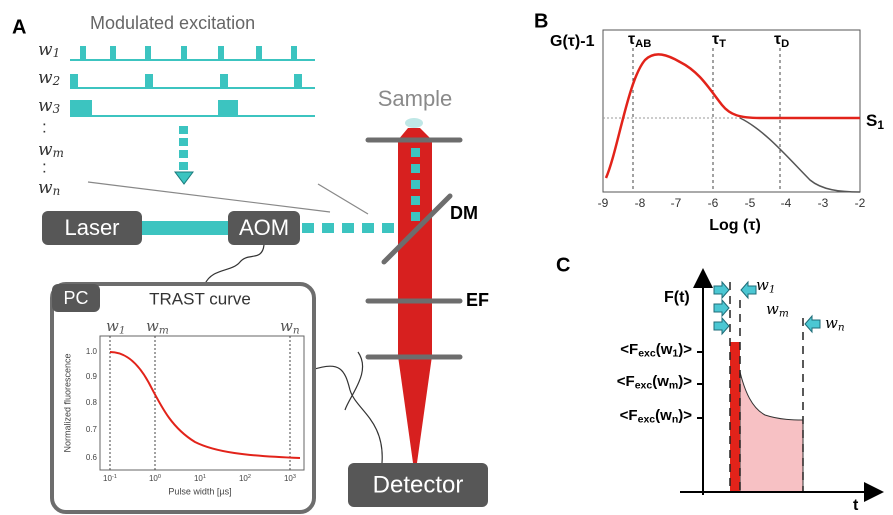 The width and height of the screenshot is (893, 515). Describe the element at coordinates (800, 155) in the screenshot. I see `g-decay` at that location.